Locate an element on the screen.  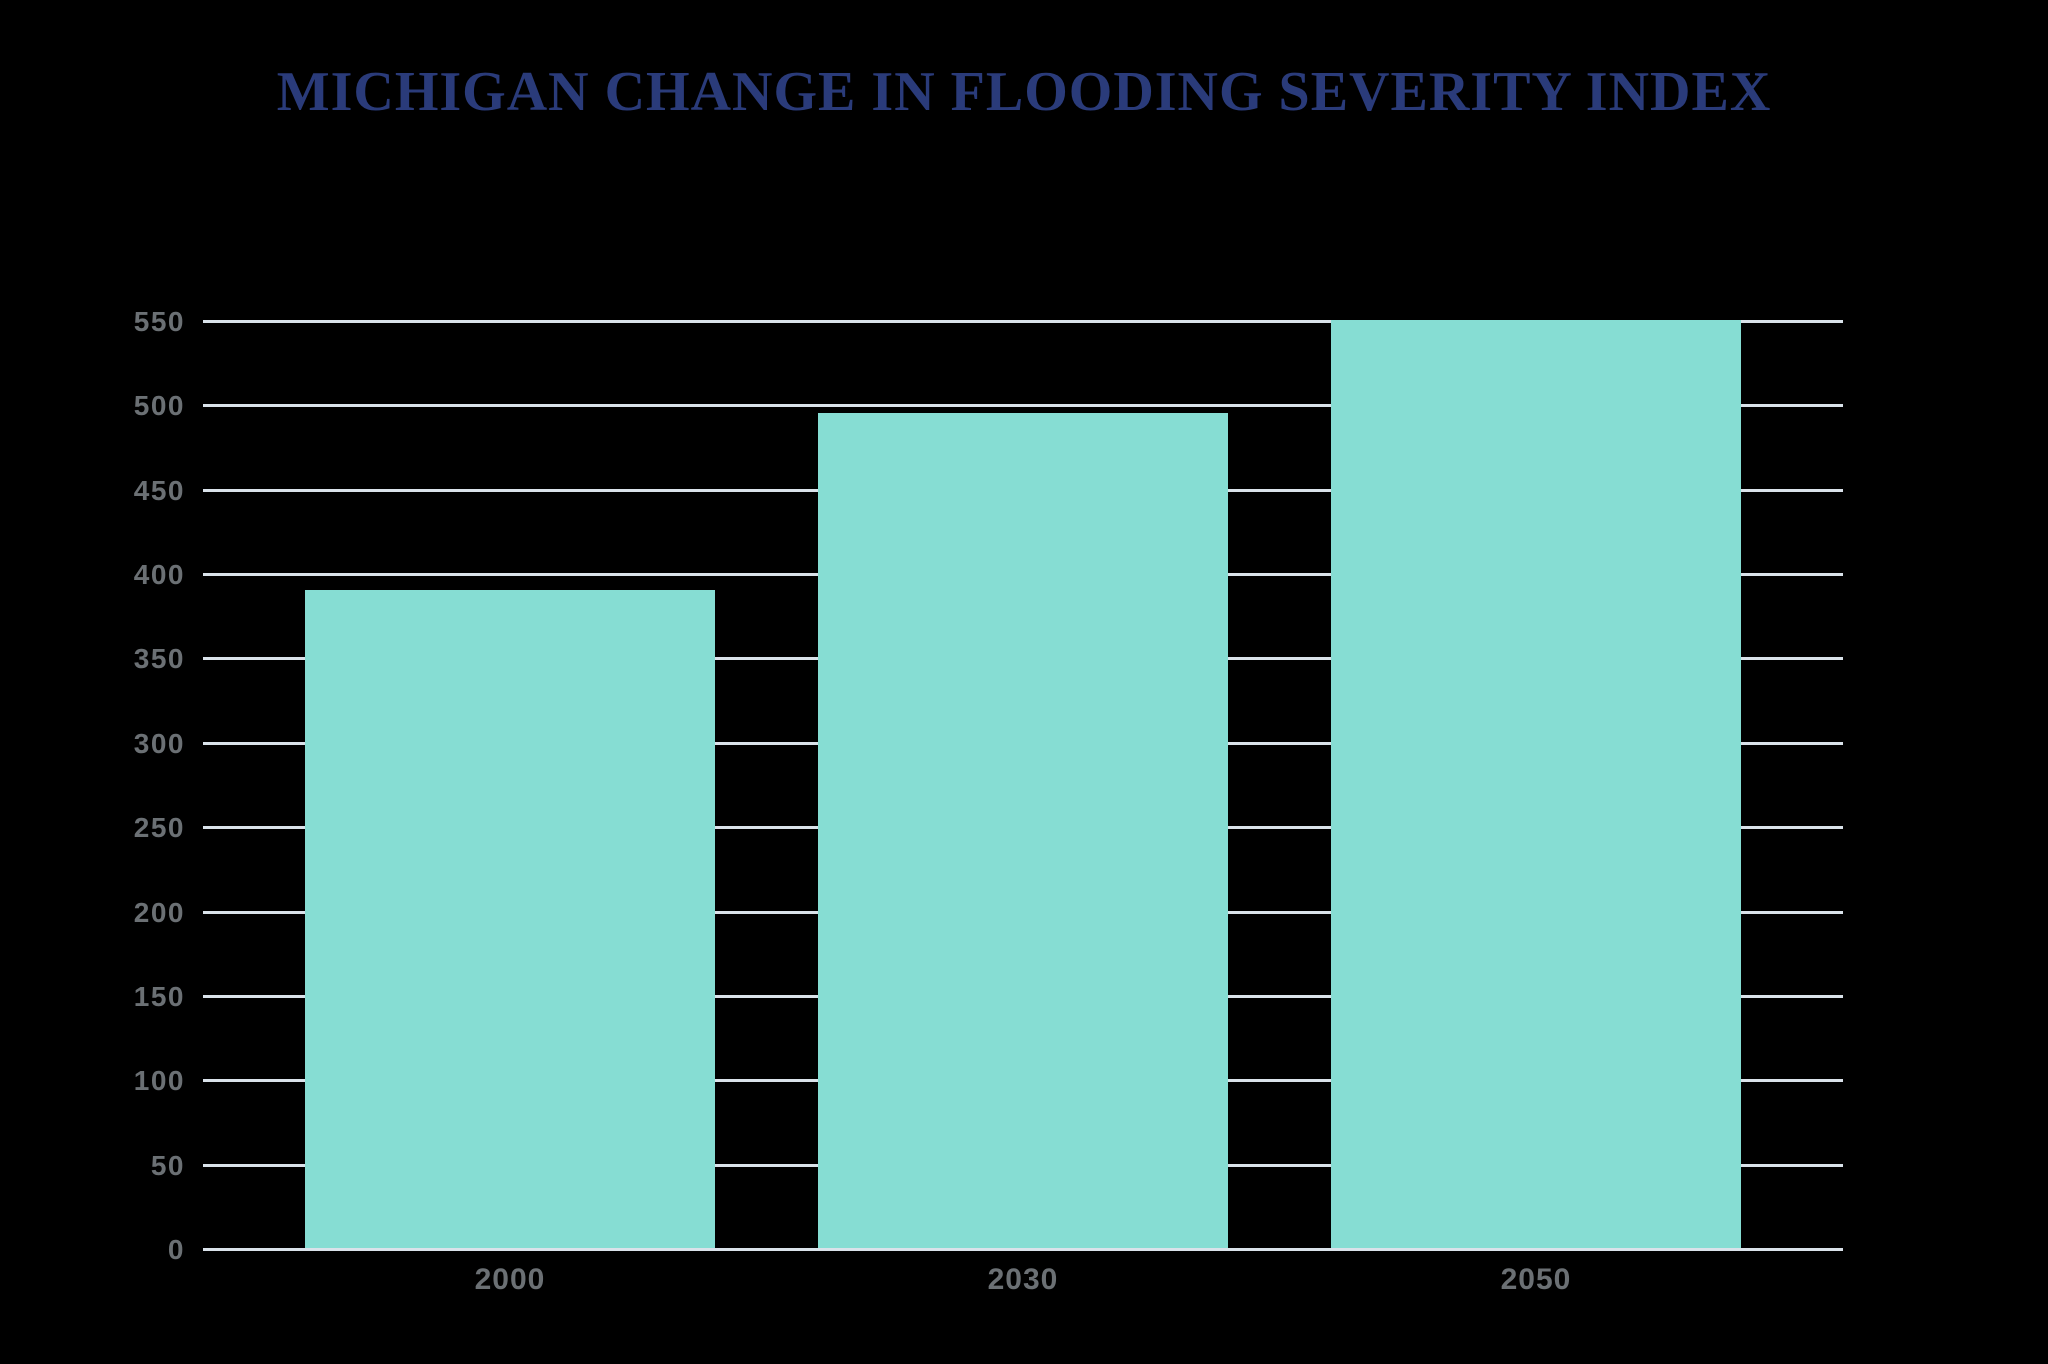
y-axis-tick-label: 500 is located at coordinates (159, 405).